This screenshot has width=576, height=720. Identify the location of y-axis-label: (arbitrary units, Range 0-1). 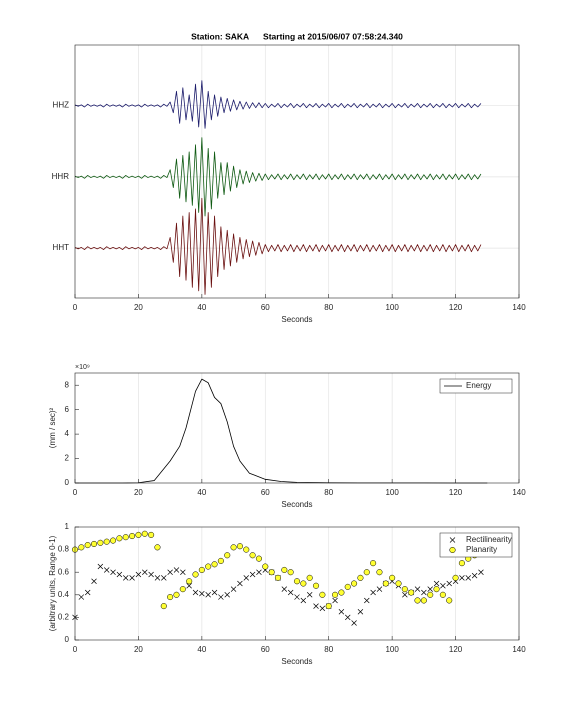
(52, 583).